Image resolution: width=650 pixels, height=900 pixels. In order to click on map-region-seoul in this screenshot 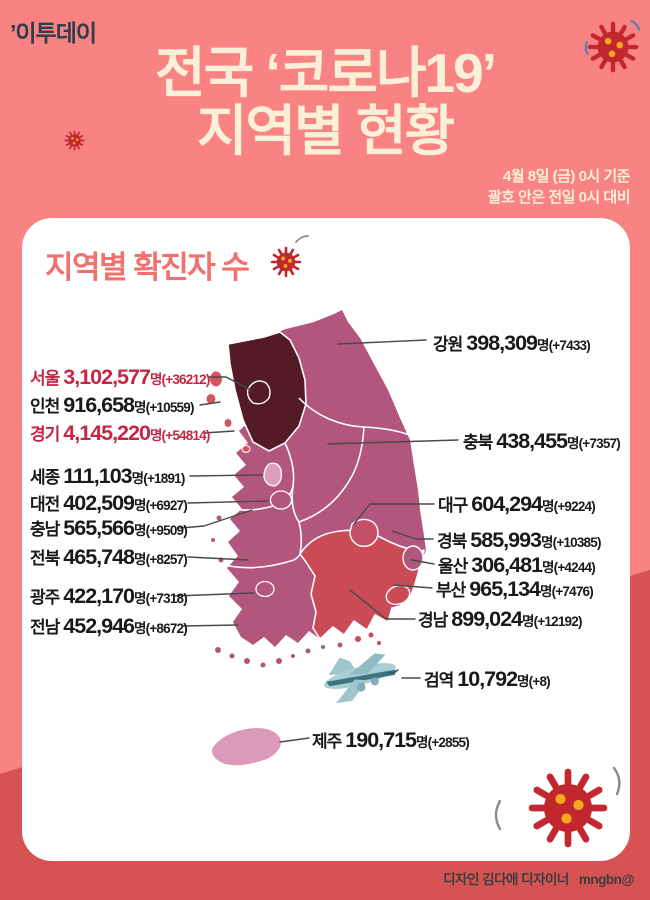, I will do `click(258, 392)`.